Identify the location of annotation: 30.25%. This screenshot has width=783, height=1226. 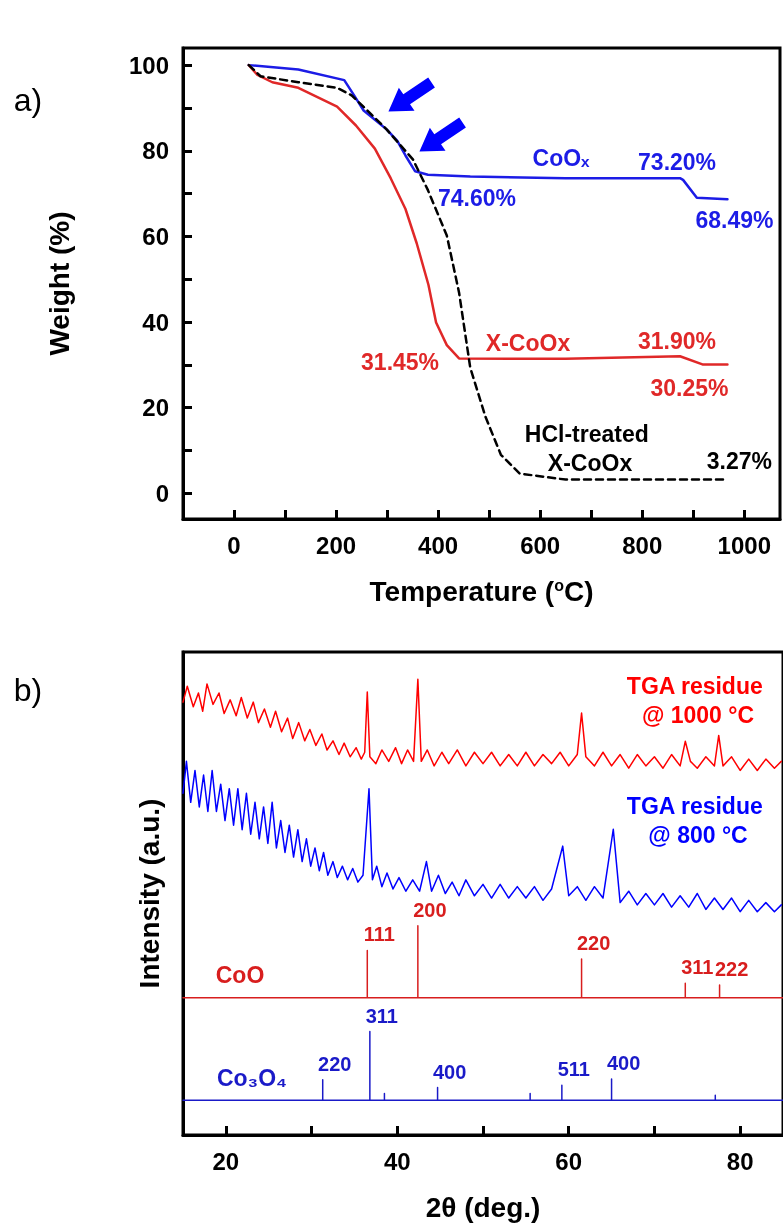
(689, 387).